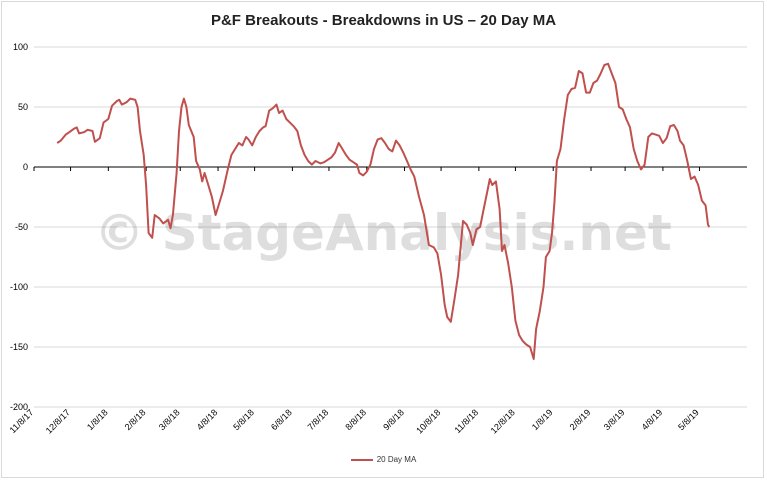  Describe the element at coordinates (19, 287) in the screenshot. I see `y-tick-label: -100` at that location.